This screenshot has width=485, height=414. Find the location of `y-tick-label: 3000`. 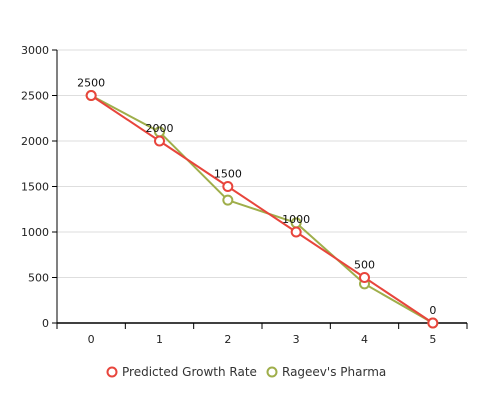

y-tick-label: 3000 is located at coordinates (35, 50).